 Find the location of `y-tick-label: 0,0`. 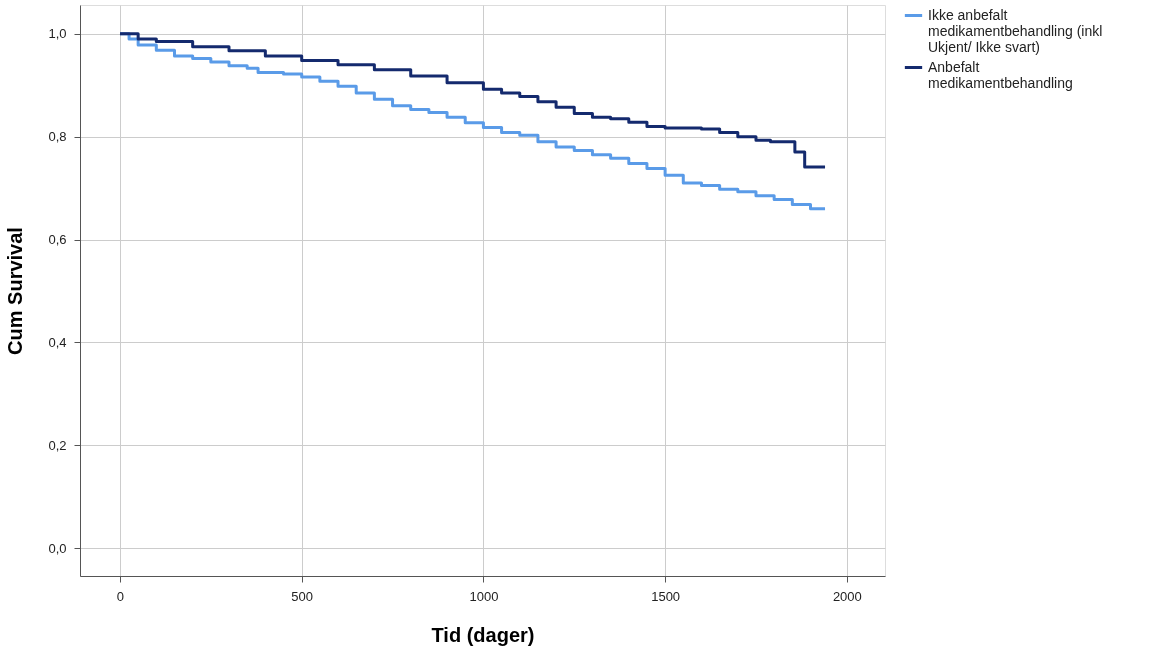

y-tick-label: 0,0 is located at coordinates (57, 548).